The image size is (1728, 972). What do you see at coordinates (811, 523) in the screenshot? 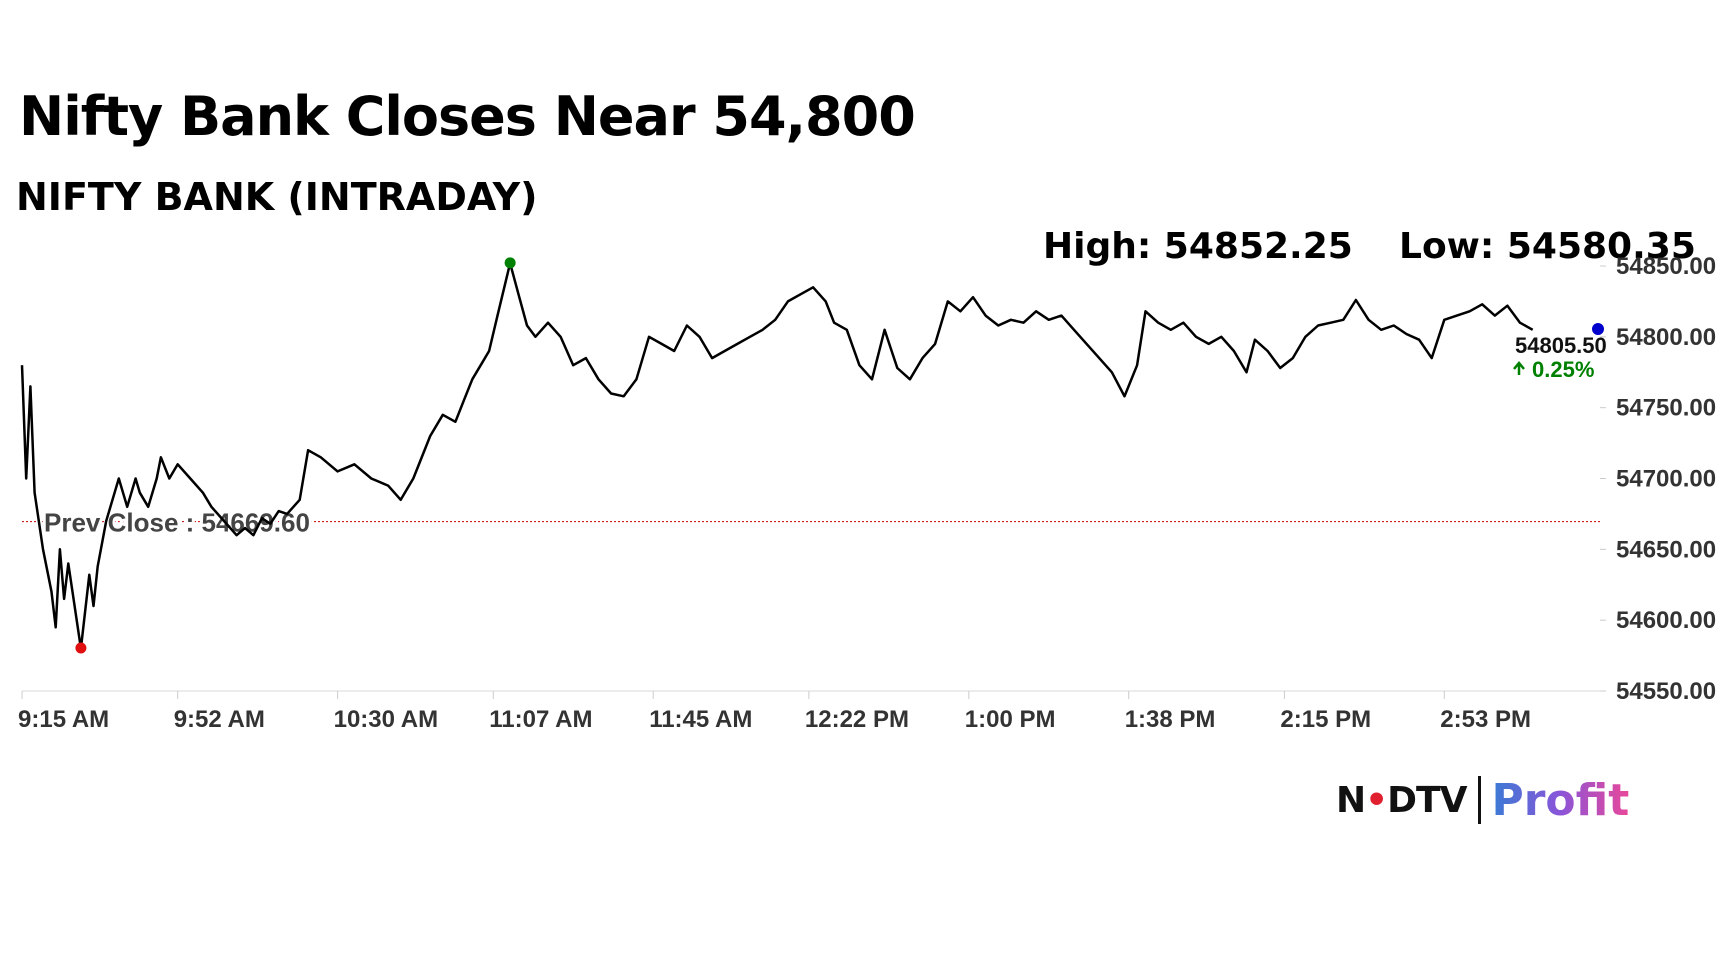
I see `prev-close-group: Prev Close : 54669.60` at bounding box center [811, 523].